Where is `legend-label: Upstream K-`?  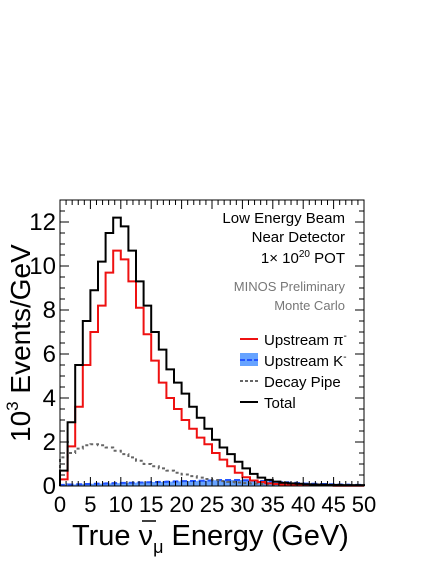 legend-label: Upstream K- is located at coordinates (305, 361).